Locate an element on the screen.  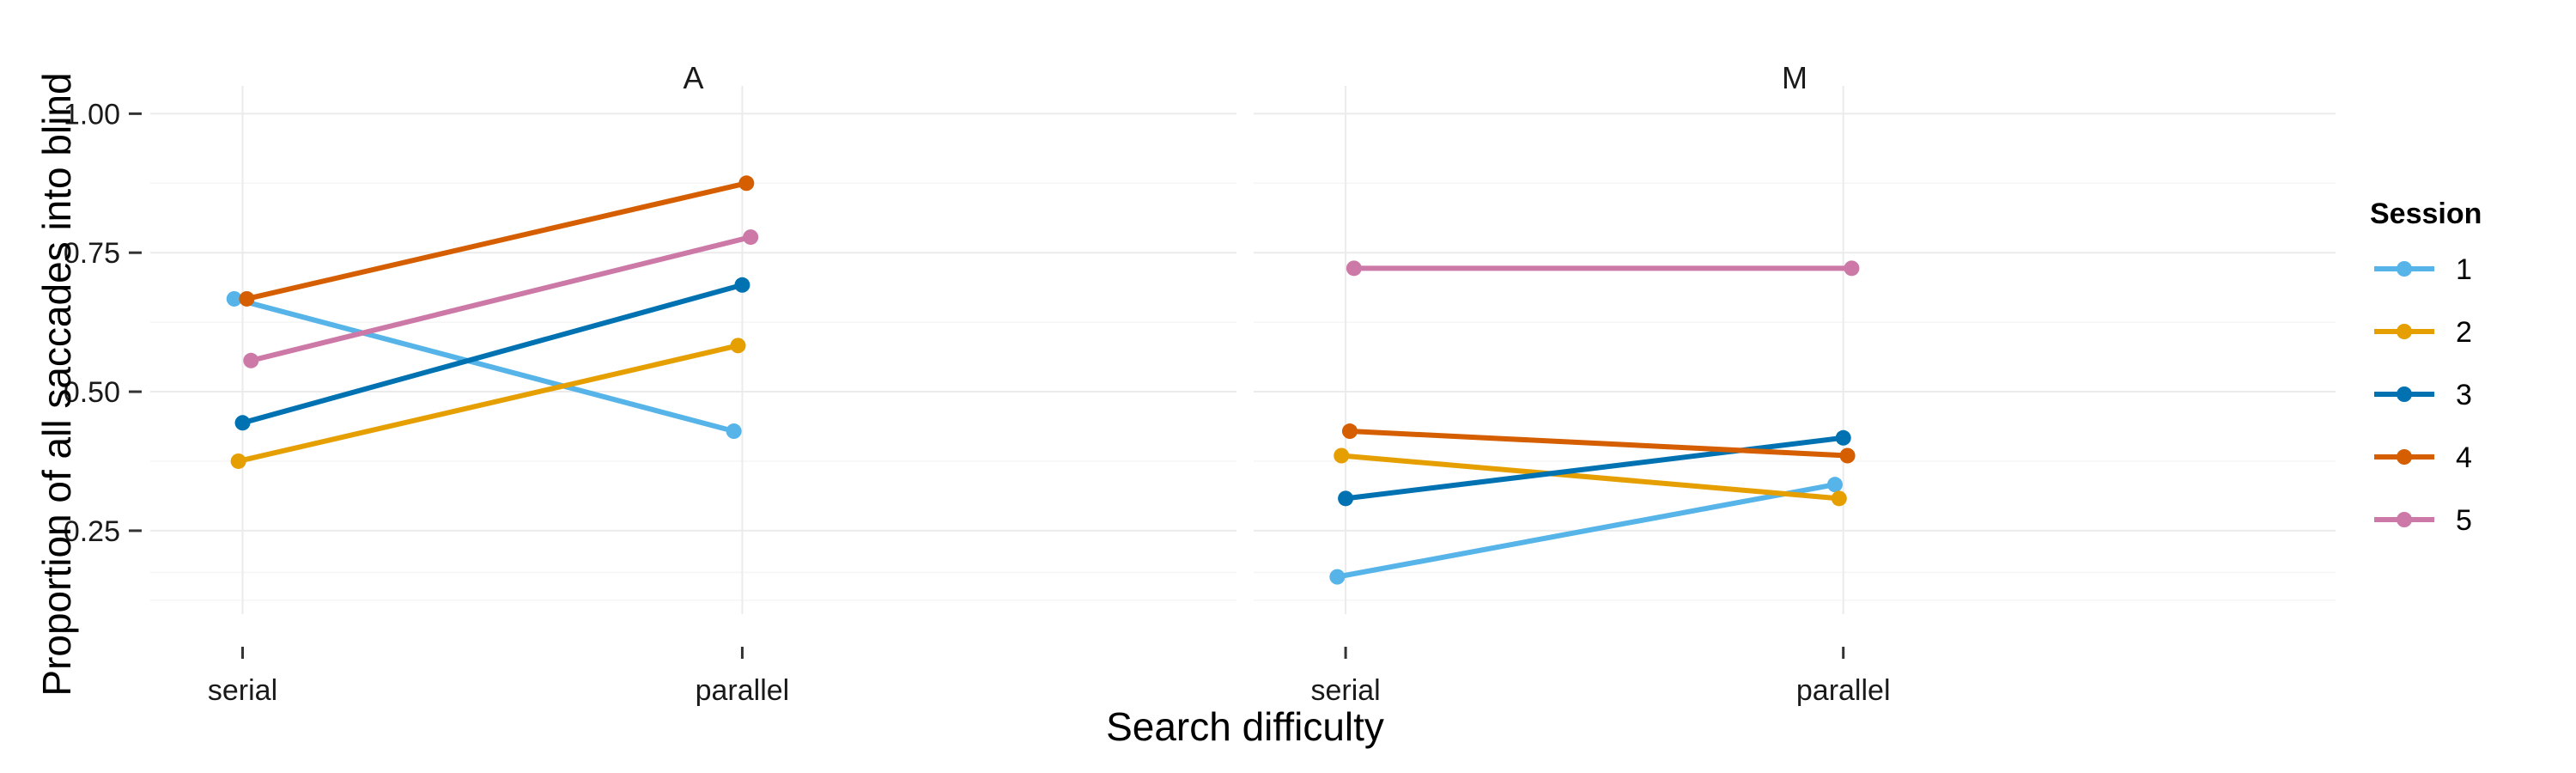
y-tick-label: 0.75 is located at coordinates (92, 253).